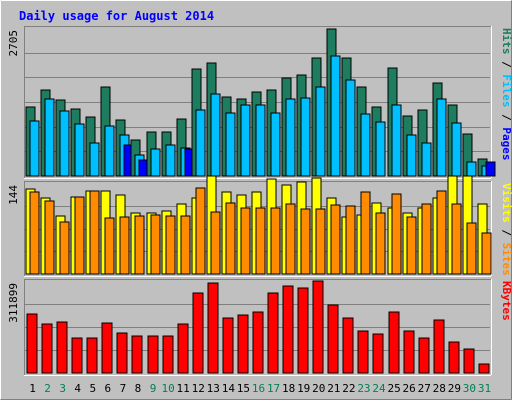  I want to click on panel-max-label: 144, so click(13, 195).